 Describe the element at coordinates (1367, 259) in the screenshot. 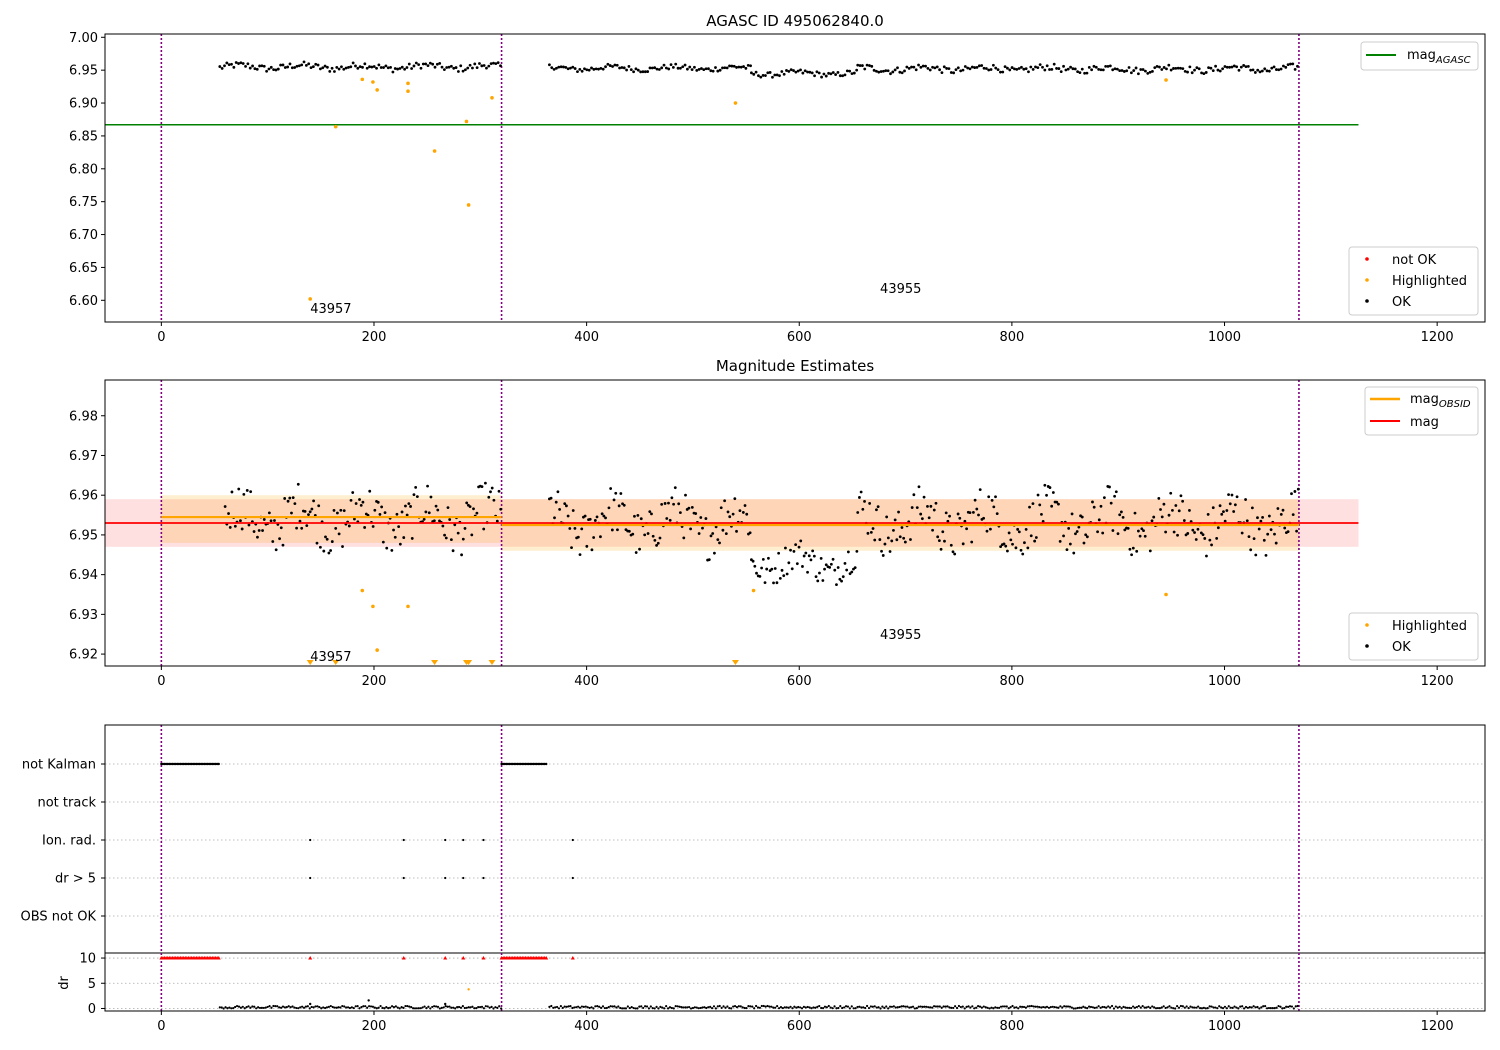

I see `legend-marker` at that location.